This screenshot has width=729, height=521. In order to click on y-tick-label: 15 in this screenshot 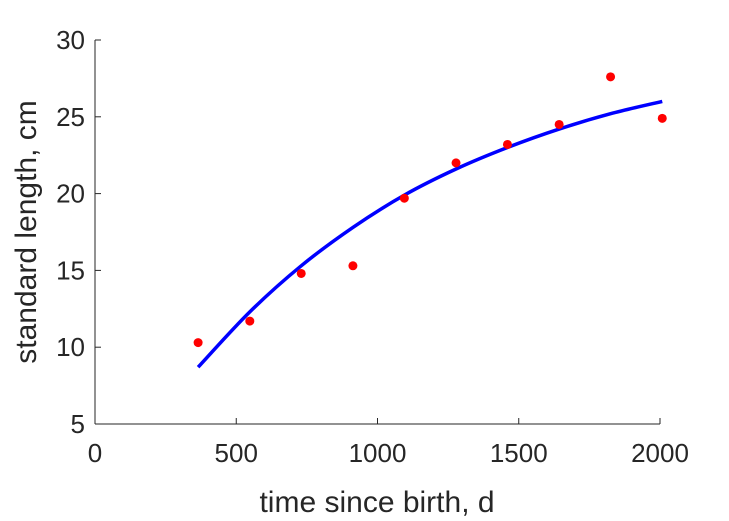, I will do `click(70, 270)`.